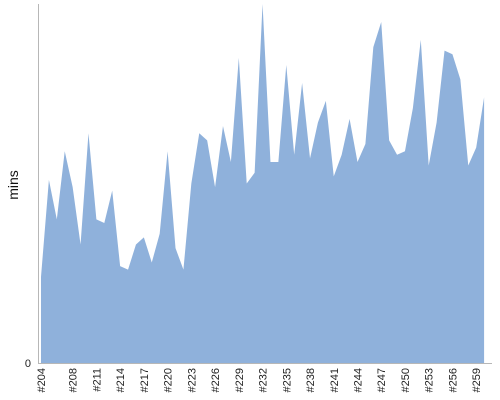  What do you see at coordinates (264, 380) in the screenshot?
I see `x-tick-label: #232` at bounding box center [264, 380].